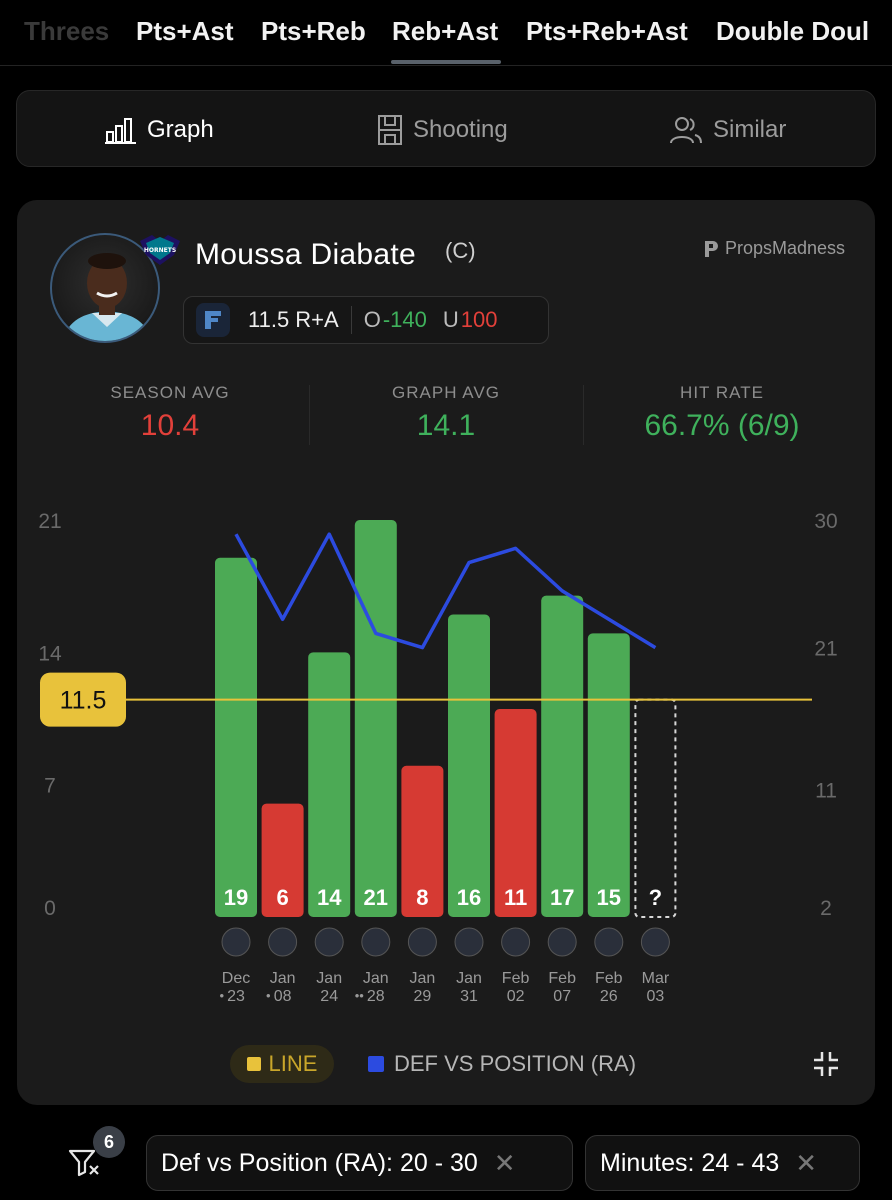 The width and height of the screenshot is (892, 1200). What do you see at coordinates (446, 392) in the screenshot?
I see `graph-avg-label: GRAPH AVG` at bounding box center [446, 392].